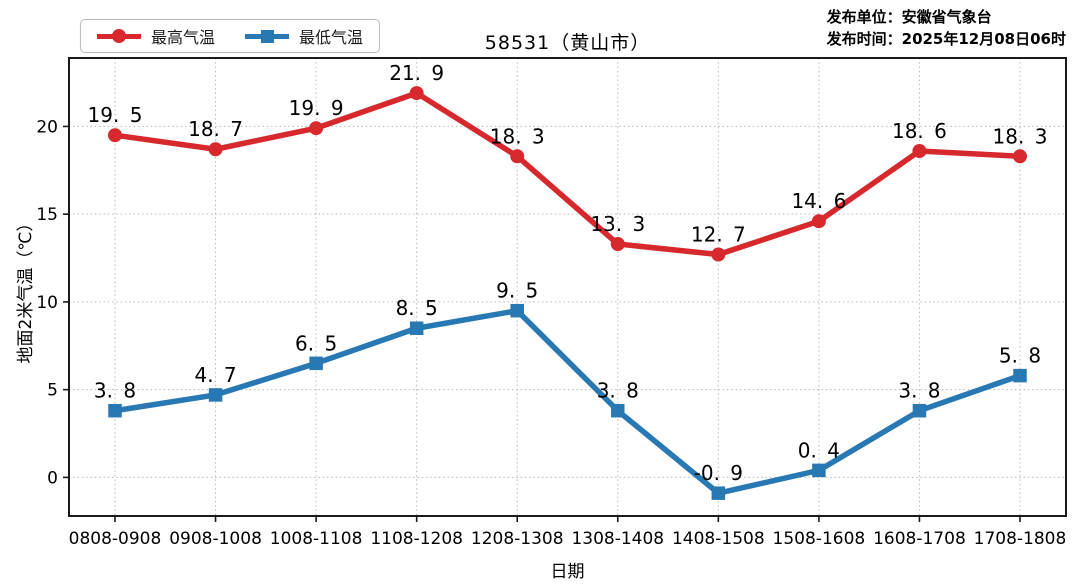 This screenshot has height=584, width=1080. What do you see at coordinates (26, 289) in the screenshot?
I see `y-axis-label: 地面2米气温（℃）` at bounding box center [26, 289].